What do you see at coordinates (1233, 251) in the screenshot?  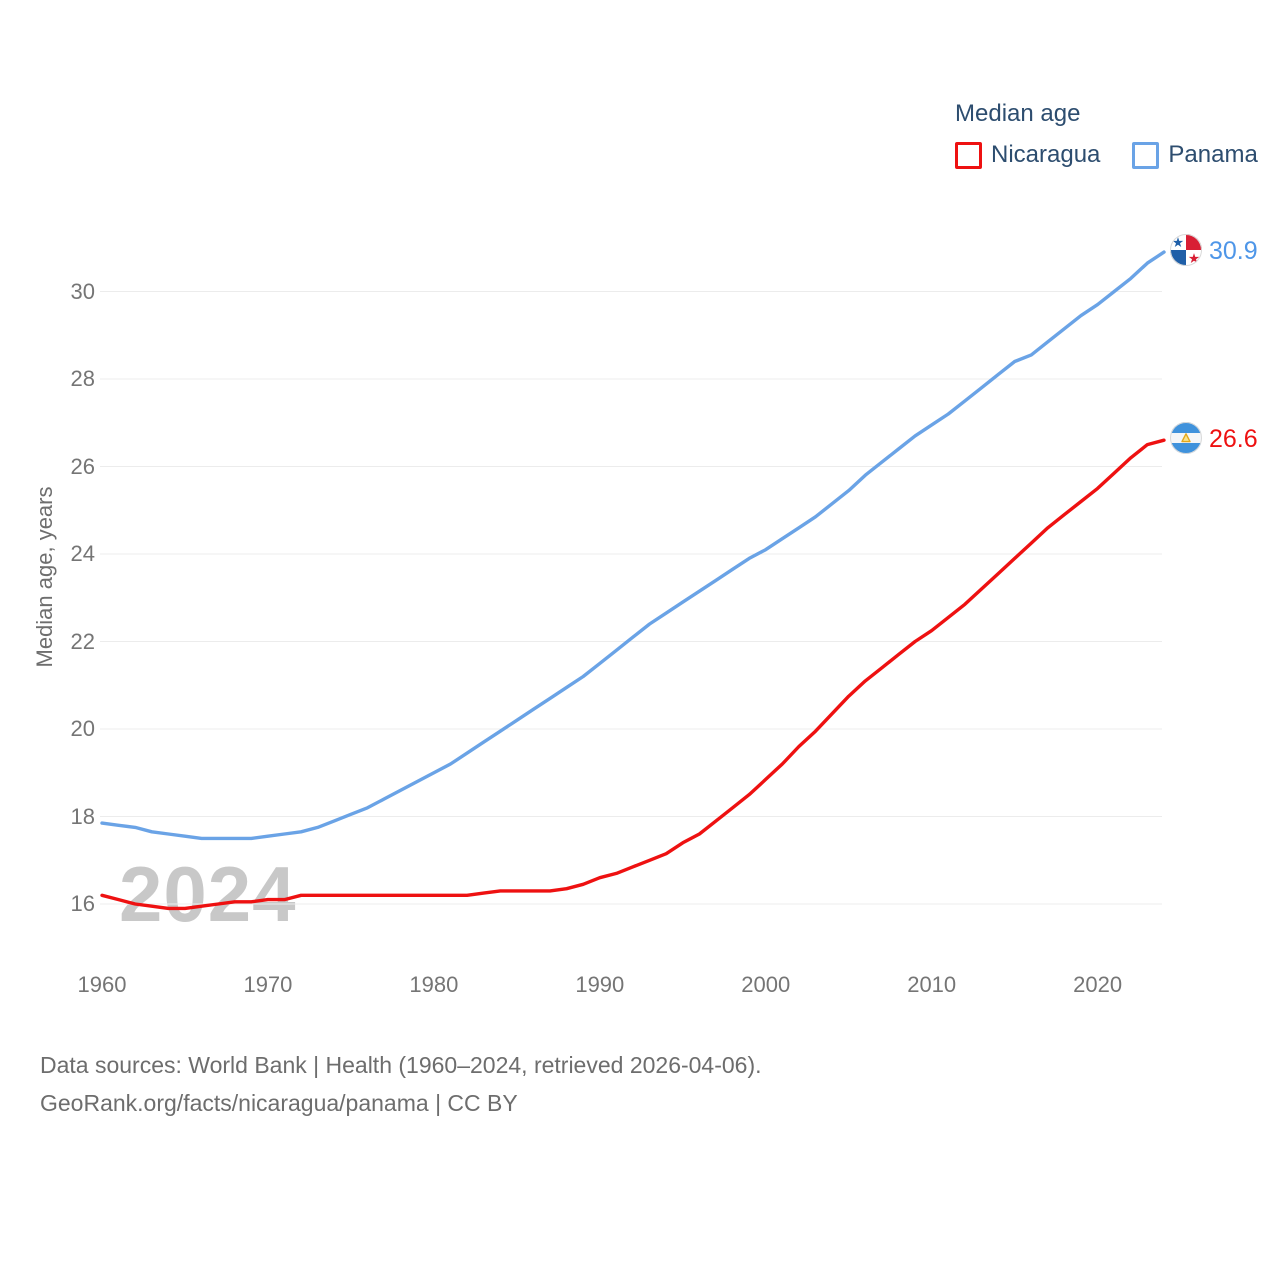 I see `panama-end-value: 30.9` at bounding box center [1233, 251].